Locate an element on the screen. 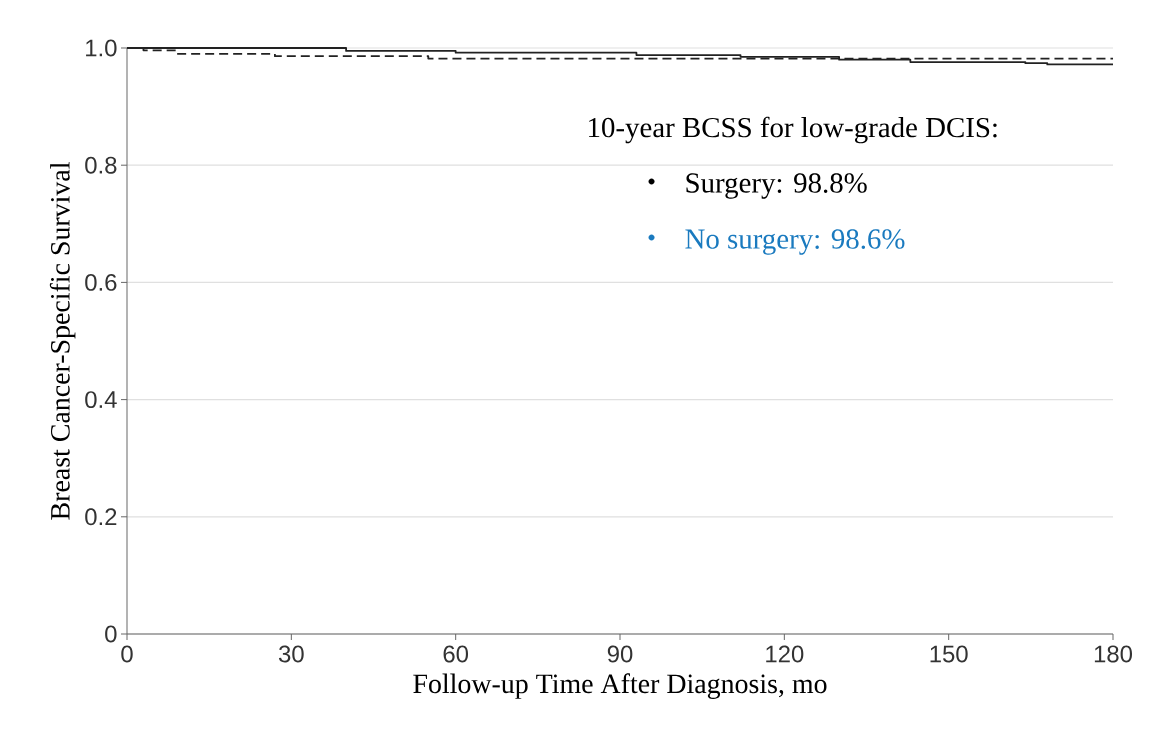  y-tick-label: 0 is located at coordinates (111, 634).